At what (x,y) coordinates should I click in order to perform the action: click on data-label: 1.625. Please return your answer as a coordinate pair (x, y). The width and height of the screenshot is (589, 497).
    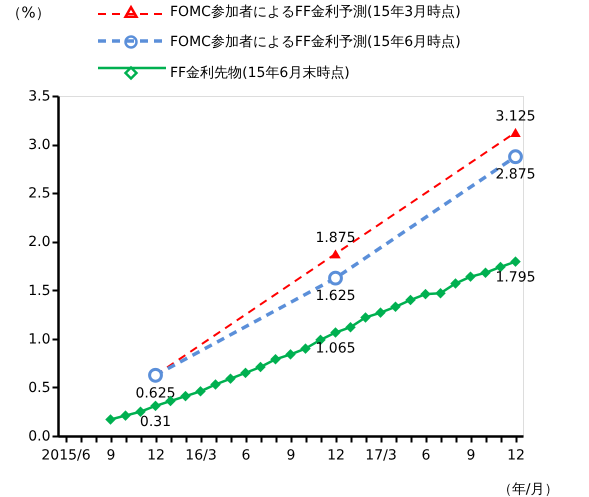
    Looking at the image, I should click on (335, 296).